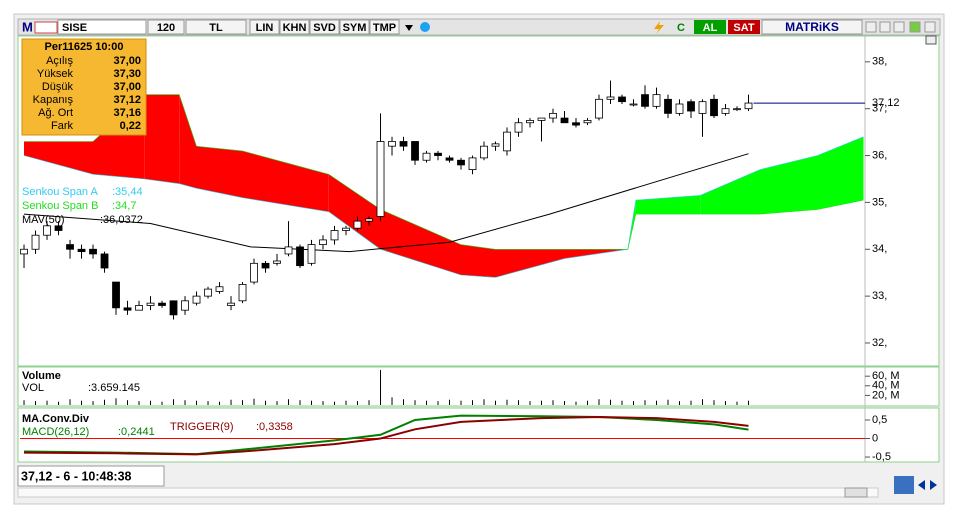 This screenshot has height=519, width=960. Describe the element at coordinates (448, 492) in the screenshot. I see `scrollbar` at that location.